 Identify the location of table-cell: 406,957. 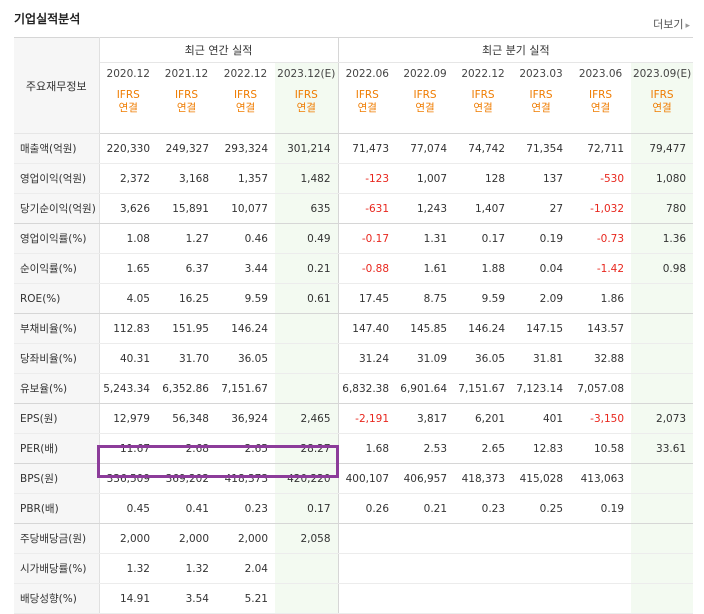
(425, 478).